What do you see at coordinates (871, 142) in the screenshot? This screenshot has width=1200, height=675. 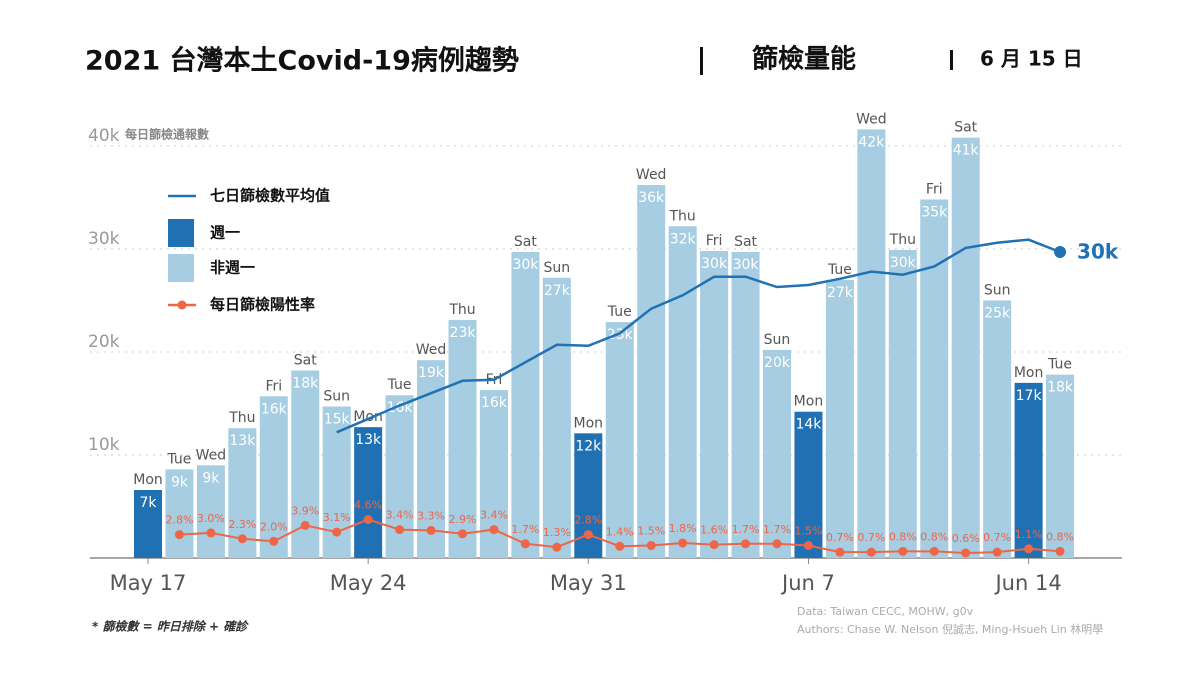 I see `bar-value-label: 42k` at bounding box center [871, 142].